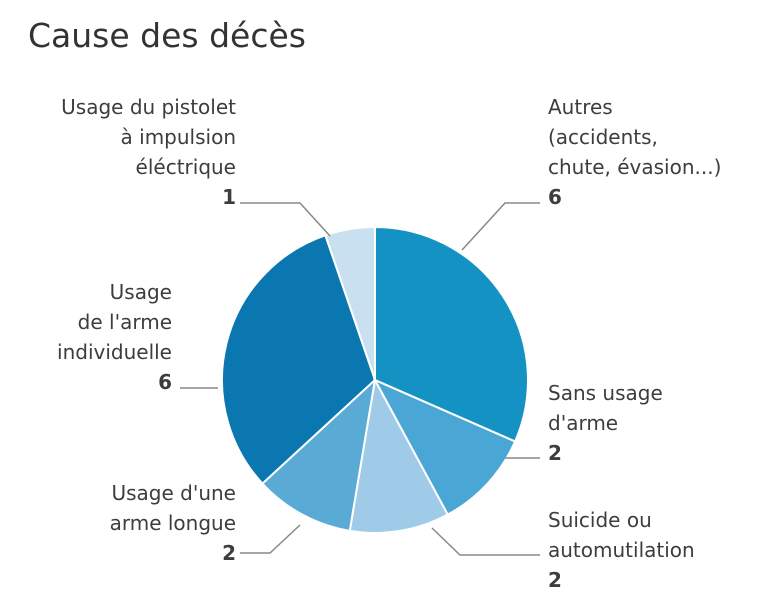  Describe the element at coordinates (605, 423) in the screenshot. I see `label-sans-usage: Sans usage d'arme 2` at that location.